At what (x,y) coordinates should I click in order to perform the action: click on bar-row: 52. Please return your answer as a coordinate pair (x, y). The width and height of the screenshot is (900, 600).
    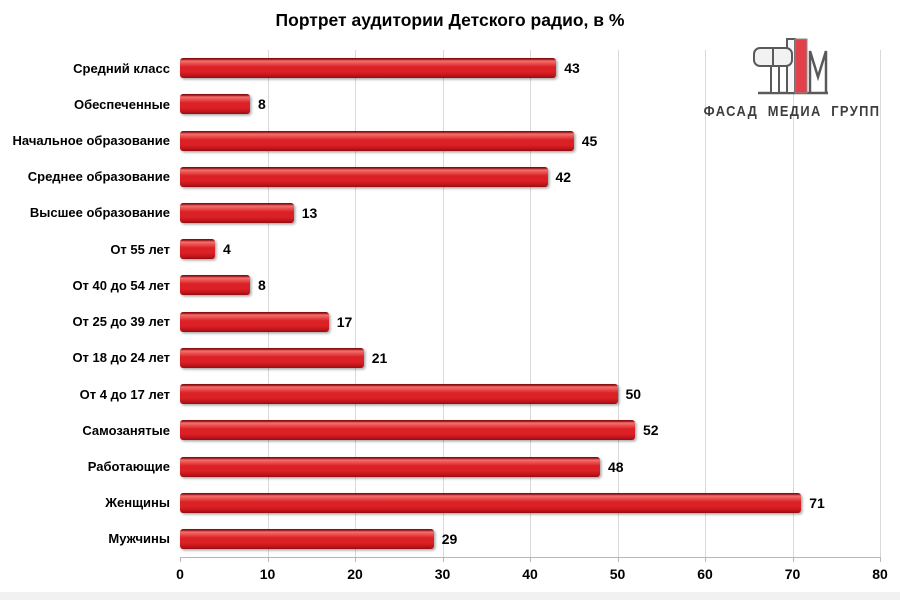
    Looking at the image, I should click on (530, 430).